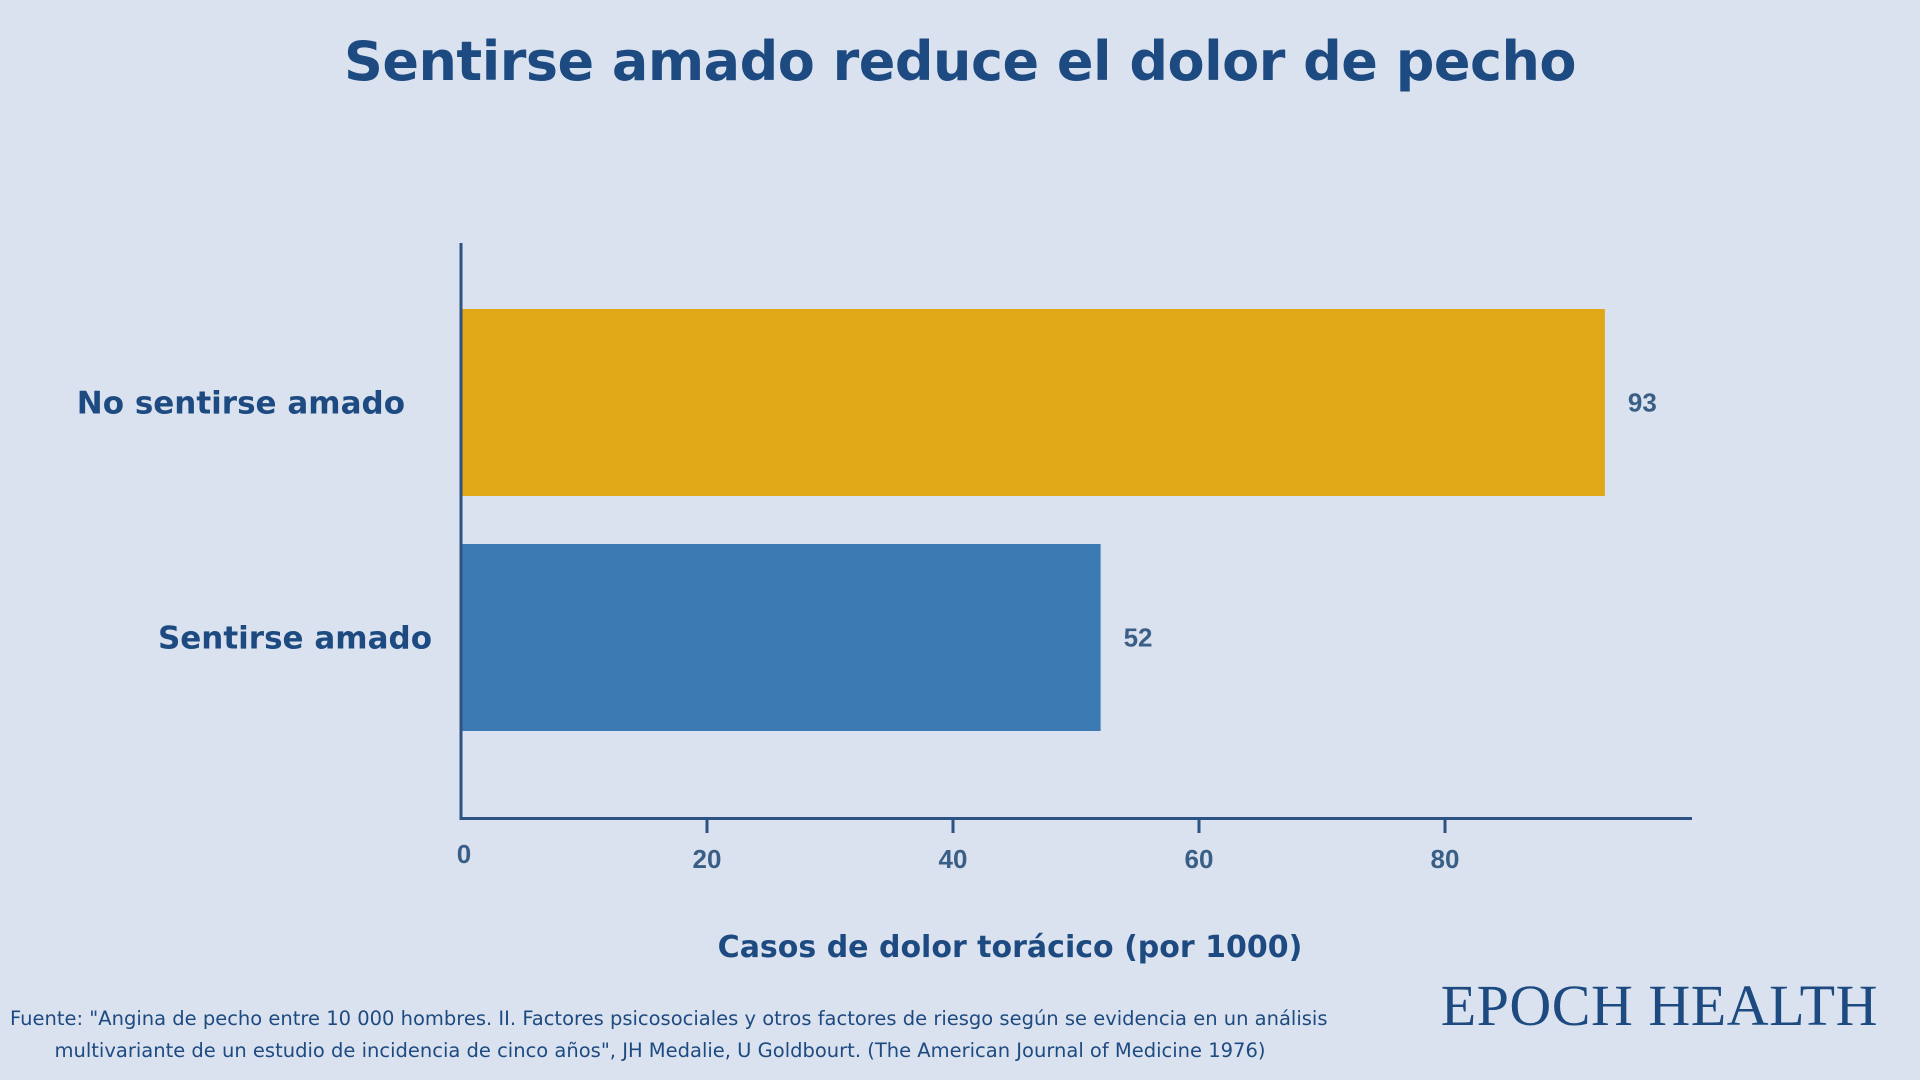 This screenshot has height=1080, width=1920. I want to click on bar-no-sentirse-amado, so click(1033, 402).